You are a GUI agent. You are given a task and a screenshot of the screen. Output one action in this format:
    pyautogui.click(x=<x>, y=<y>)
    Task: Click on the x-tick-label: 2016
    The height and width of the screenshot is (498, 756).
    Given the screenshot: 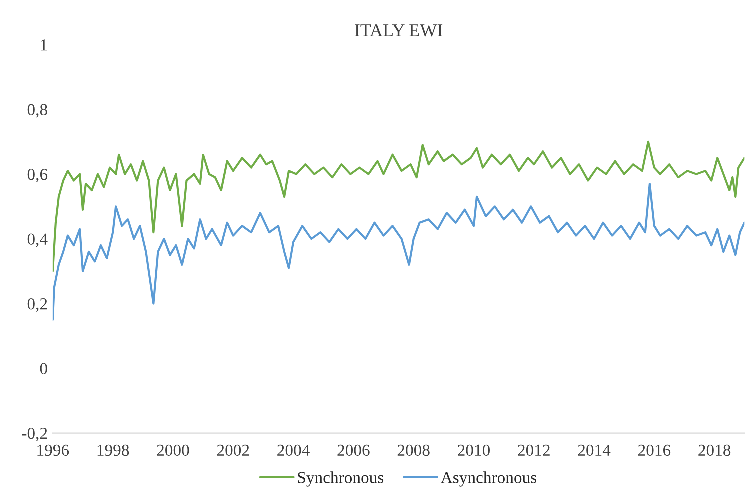 What is the action you would take?
    pyautogui.click(x=654, y=450)
    